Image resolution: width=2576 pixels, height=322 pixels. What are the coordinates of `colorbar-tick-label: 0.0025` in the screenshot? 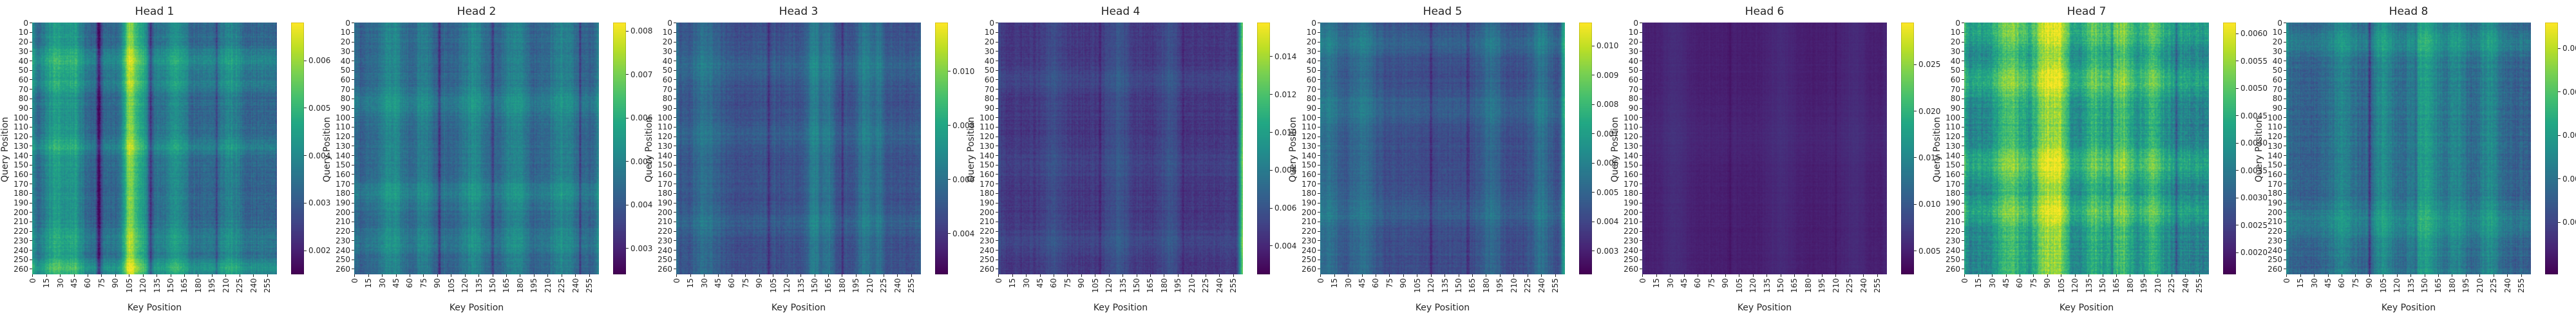 It's located at (2254, 225).